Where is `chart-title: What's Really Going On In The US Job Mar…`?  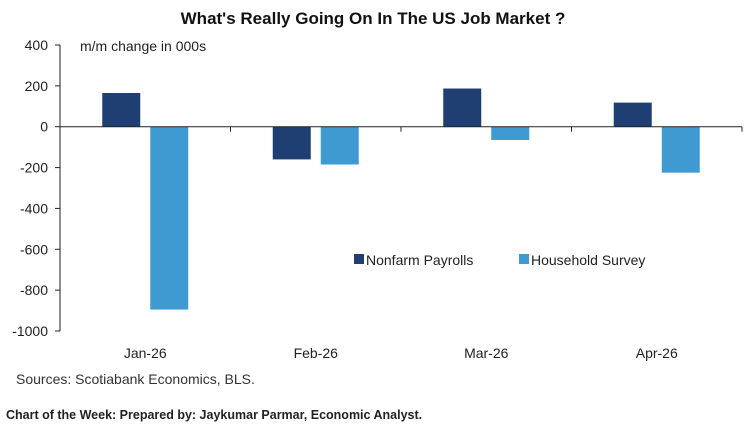
chart-title: What's Really Going On In The US Job Mar… is located at coordinates (373, 18).